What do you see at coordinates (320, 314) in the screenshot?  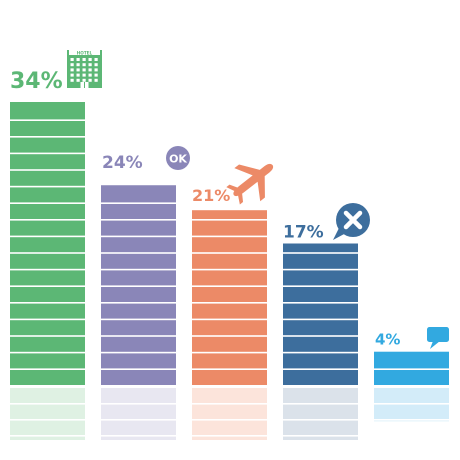 I see `bar-cancel` at bounding box center [320, 314].